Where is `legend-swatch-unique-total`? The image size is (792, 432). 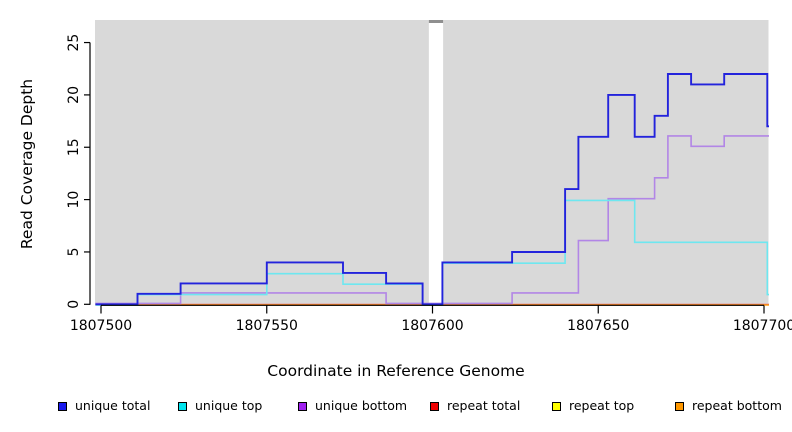 legend-swatch-unique-total is located at coordinates (62, 406).